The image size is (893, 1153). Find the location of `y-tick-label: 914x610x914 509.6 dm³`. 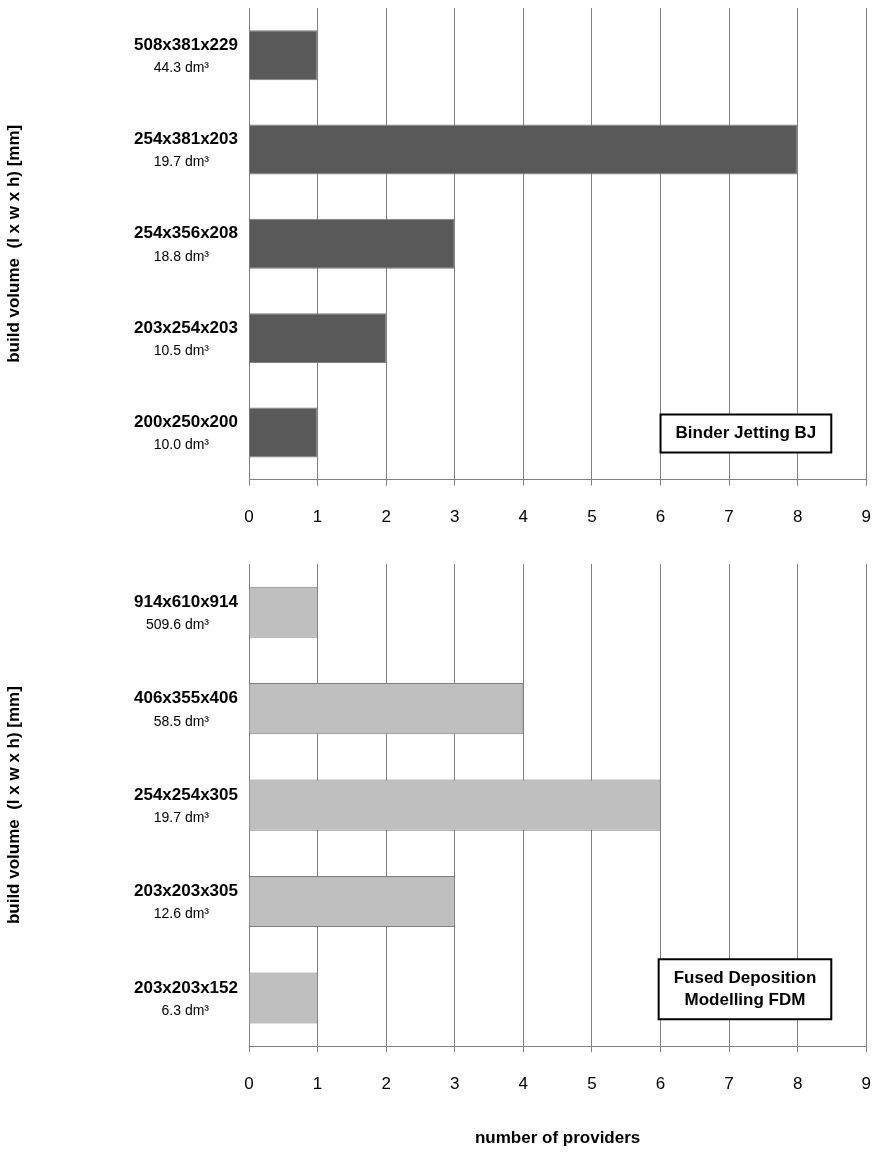

y-tick-label: 914x610x914 509.6 dm³ is located at coordinates (186, 612).